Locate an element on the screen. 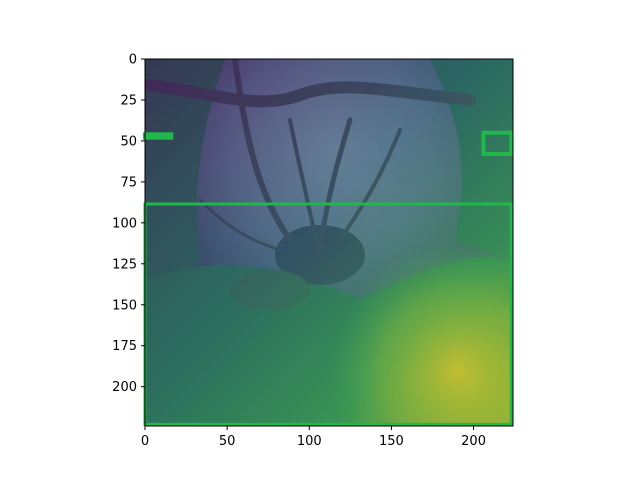 This screenshot has width=640, height=480. y-axis: 0 25 50 75 100 125 150 175 200 is located at coordinates (128, 224).